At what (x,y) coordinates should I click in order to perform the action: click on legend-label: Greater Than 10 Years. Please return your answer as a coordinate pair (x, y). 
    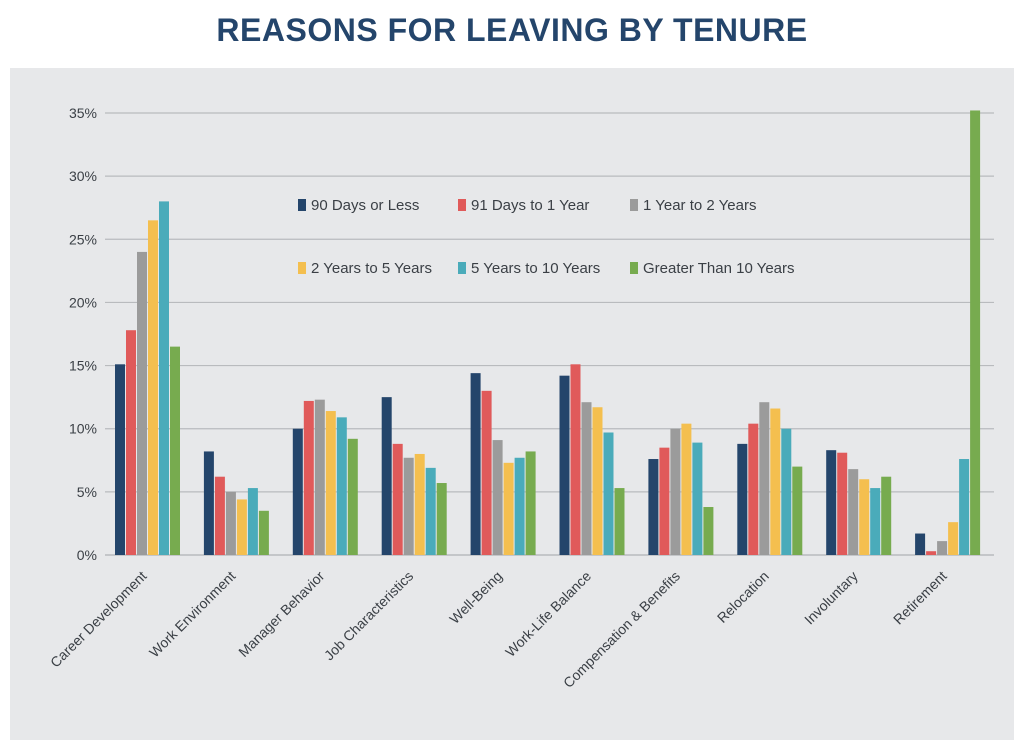
    Looking at the image, I should click on (719, 268).